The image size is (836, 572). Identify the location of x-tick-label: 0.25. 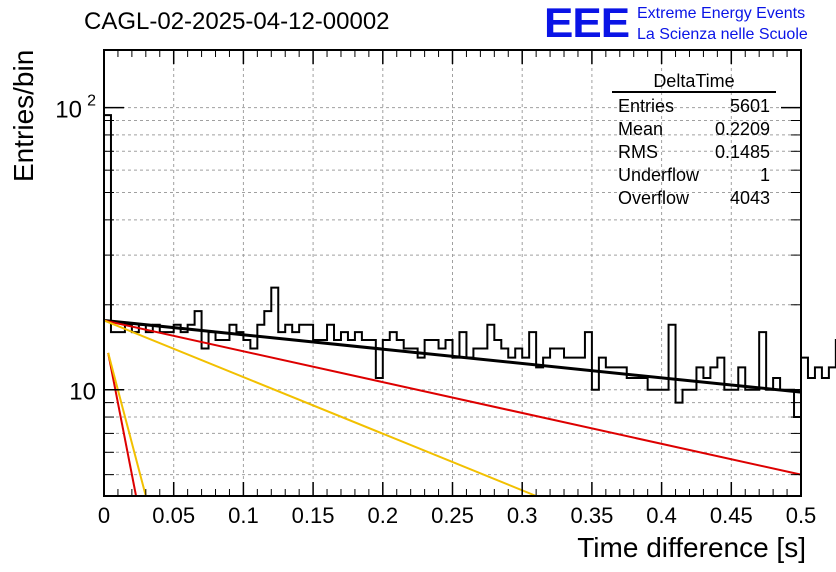
(452, 515).